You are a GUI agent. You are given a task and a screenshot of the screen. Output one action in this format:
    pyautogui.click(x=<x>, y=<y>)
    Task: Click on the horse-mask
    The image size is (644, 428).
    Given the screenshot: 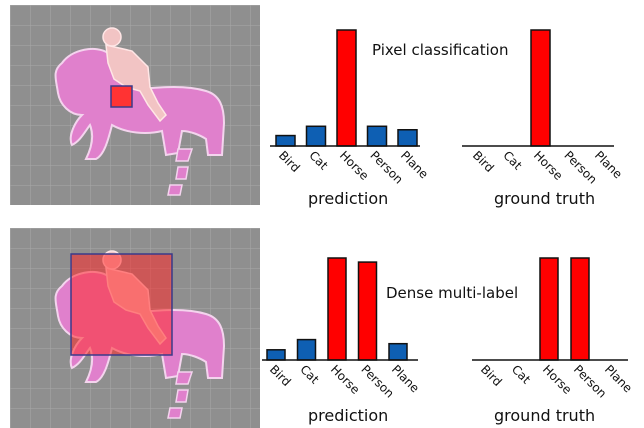 What is the action you would take?
    pyautogui.click(x=140, y=121)
    